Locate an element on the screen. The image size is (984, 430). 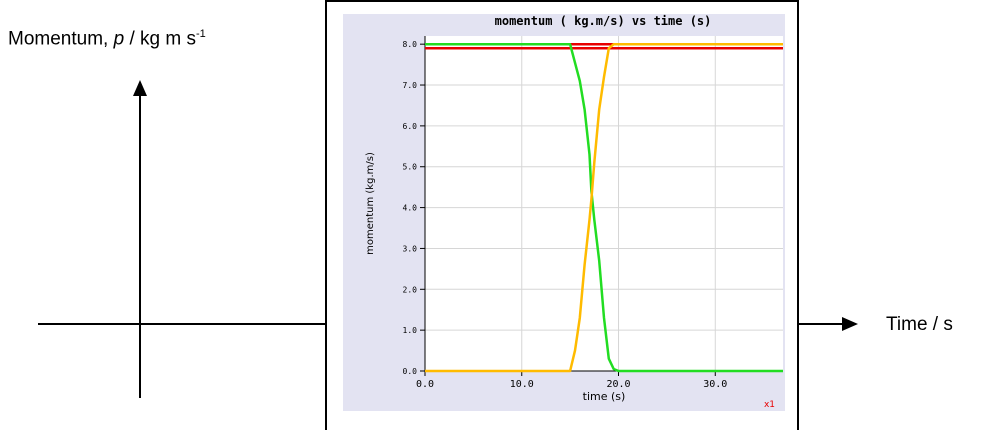
x-tick-label: 10.0 is located at coordinates (522, 384).